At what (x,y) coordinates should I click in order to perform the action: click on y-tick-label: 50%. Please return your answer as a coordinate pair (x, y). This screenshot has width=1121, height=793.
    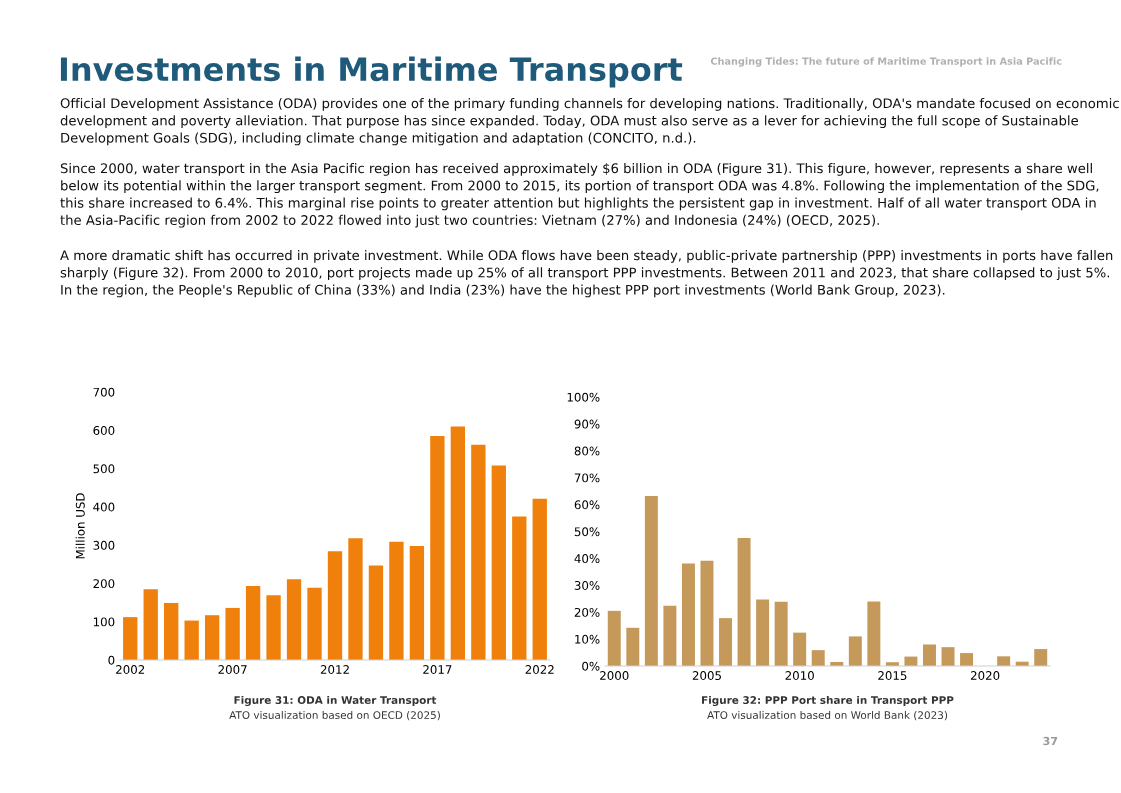
    Looking at the image, I should click on (587, 532).